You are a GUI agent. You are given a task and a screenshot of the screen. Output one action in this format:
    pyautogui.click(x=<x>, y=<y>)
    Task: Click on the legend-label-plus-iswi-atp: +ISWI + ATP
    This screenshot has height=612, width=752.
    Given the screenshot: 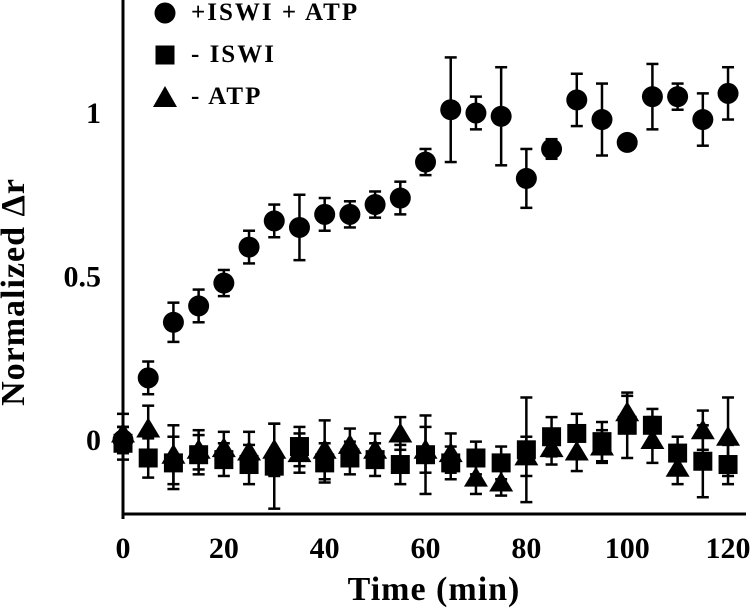 What is the action you would take?
    pyautogui.click(x=275, y=13)
    